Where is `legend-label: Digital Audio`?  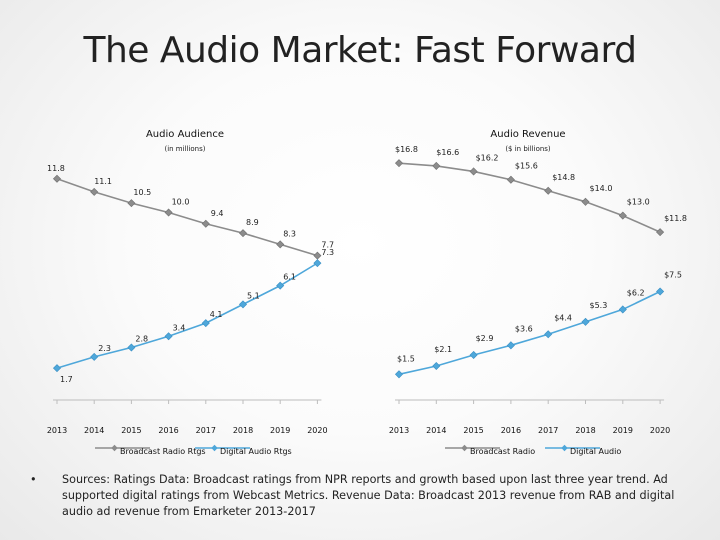
legend-label: Digital Audio is located at coordinates (595, 451).